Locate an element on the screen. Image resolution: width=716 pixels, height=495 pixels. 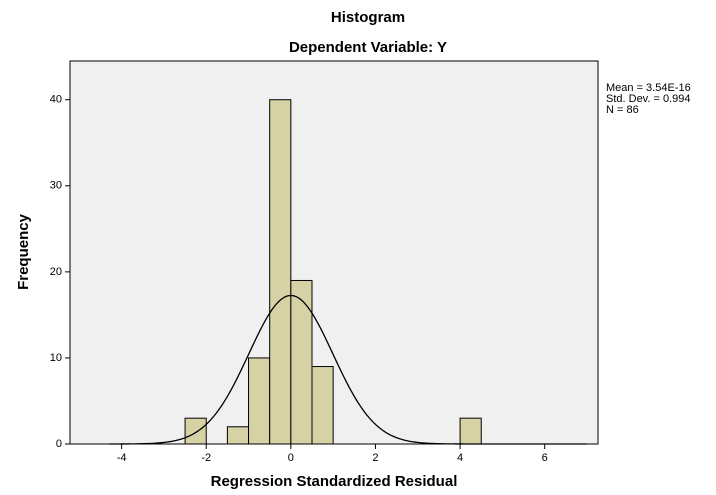
stat-std: Std. Dev. = 0.994 is located at coordinates (648, 99).